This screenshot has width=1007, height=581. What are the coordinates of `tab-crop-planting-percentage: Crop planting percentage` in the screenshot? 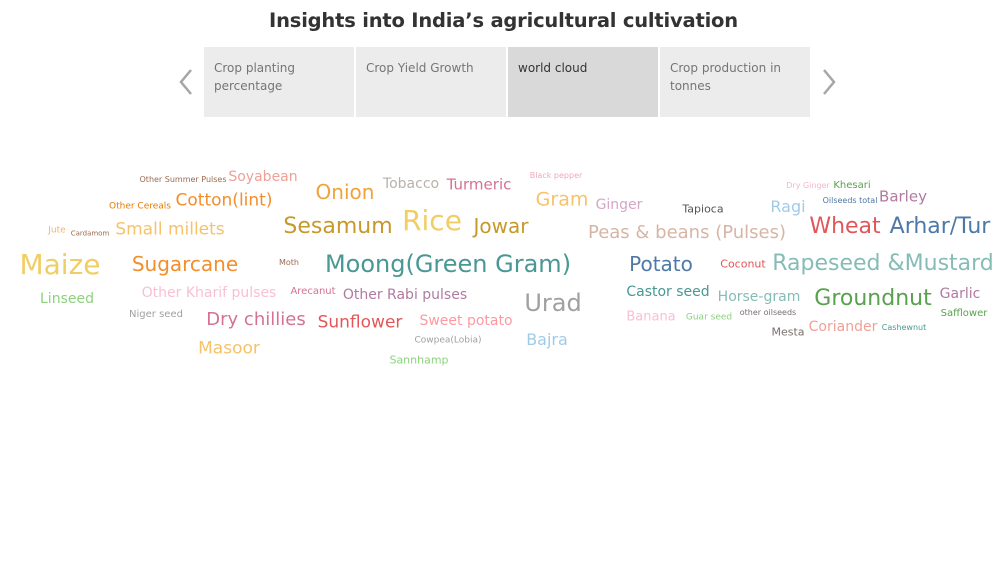 It's located at (279, 82).